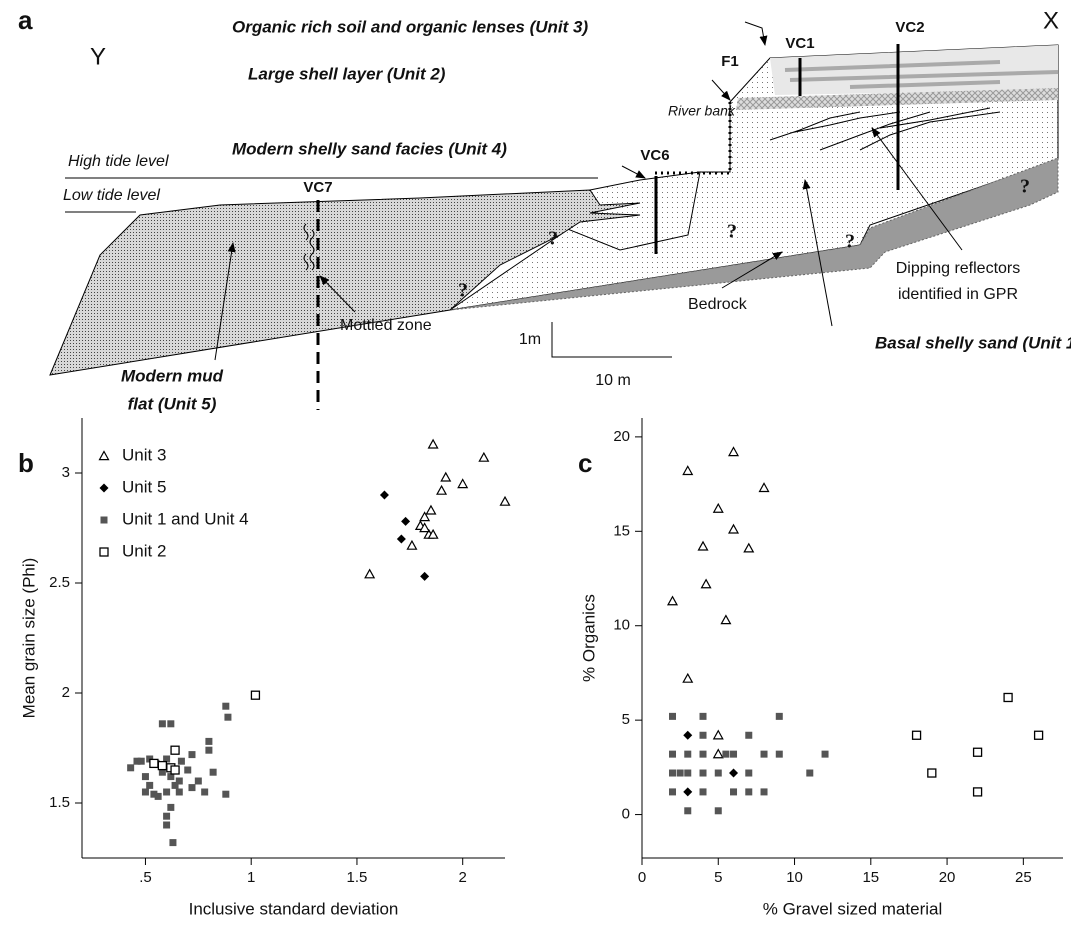 The height and width of the screenshot is (938, 1071). I want to click on bedrock, so click(754, 234).